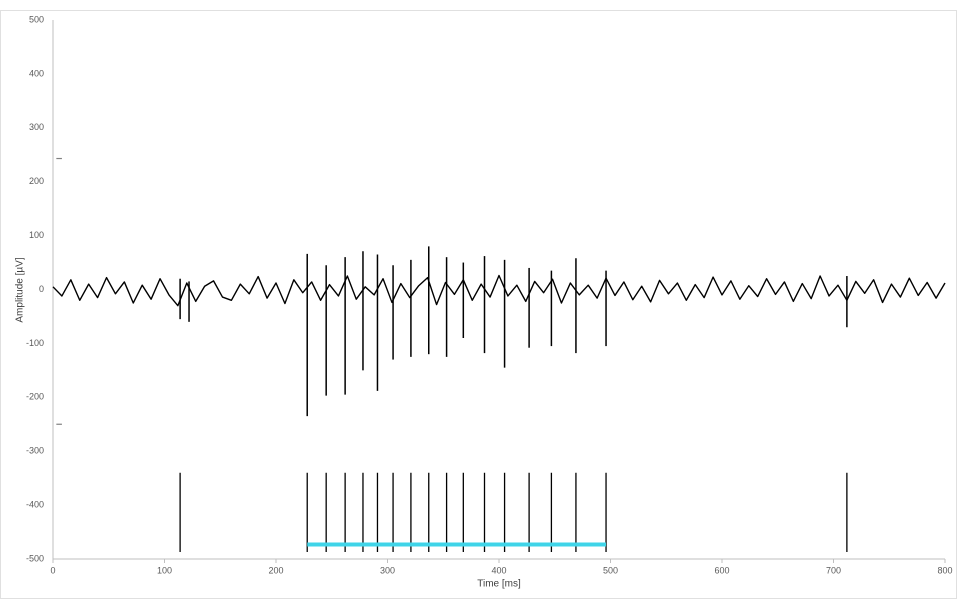  I want to click on signal-trace, so click(499, 290).